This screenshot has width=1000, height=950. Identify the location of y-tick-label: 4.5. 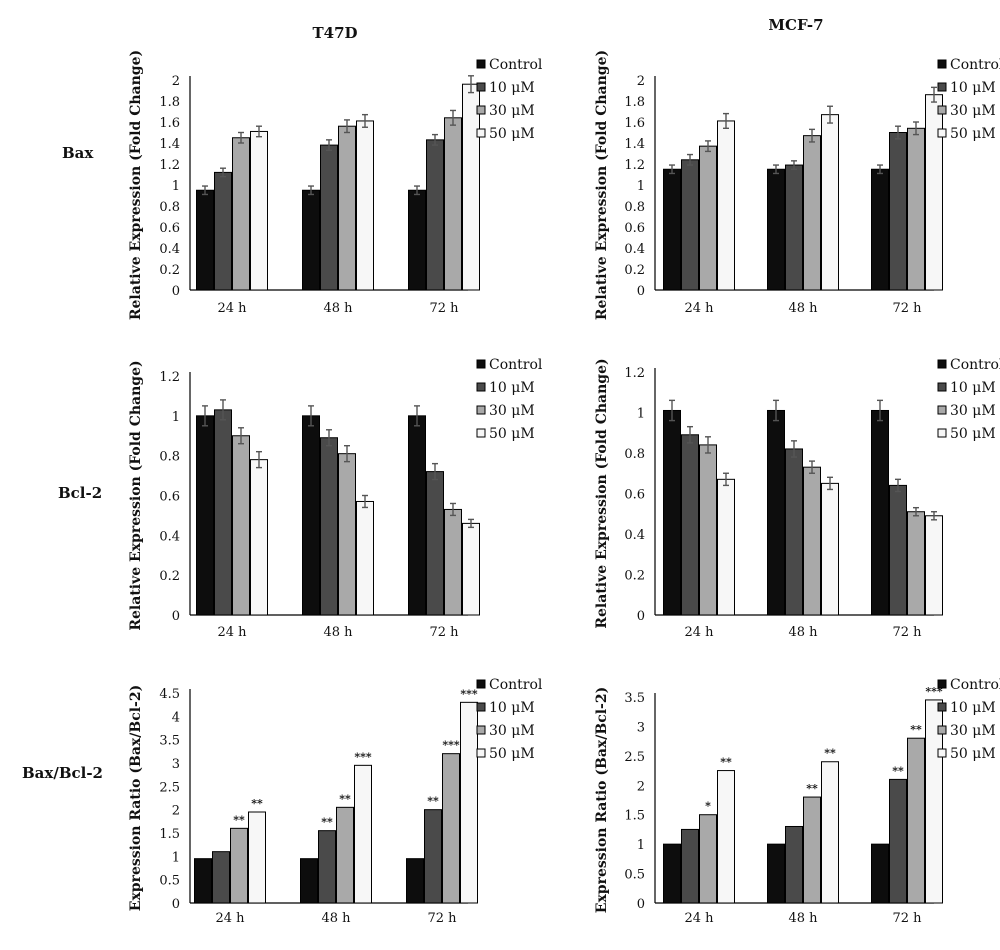
(169, 694).